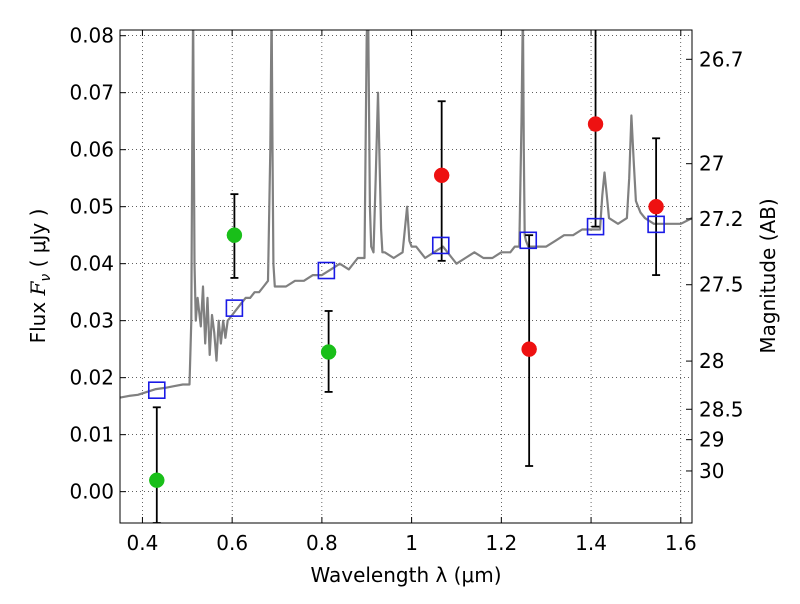  Describe the element at coordinates (91, 150) in the screenshot. I see `y-tick-label: 0.06` at that location.